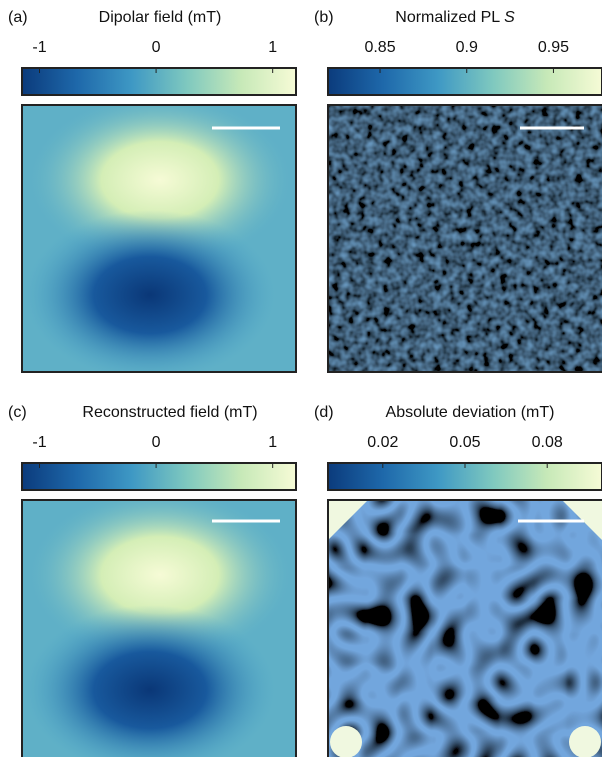  What do you see at coordinates (324, 412) in the screenshot?
I see `panel-label: (d)` at bounding box center [324, 412].